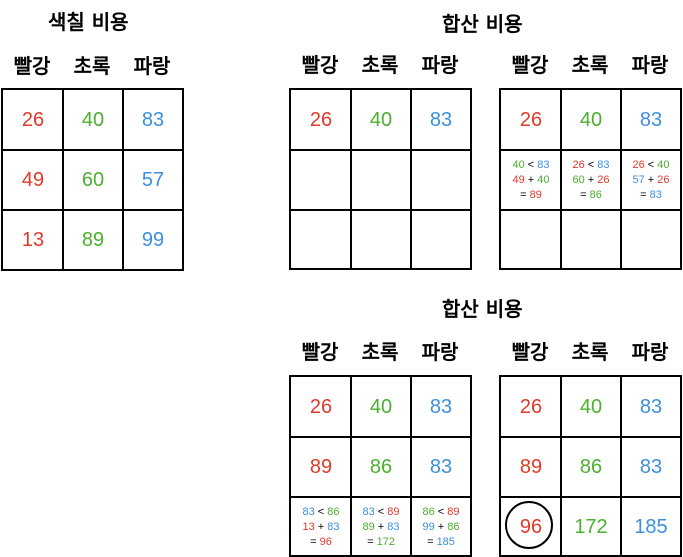 Image resolution: width=683 pixels, height=557 pixels. What do you see at coordinates (33, 179) in the screenshot?
I see `cost-cell: 49` at bounding box center [33, 179].